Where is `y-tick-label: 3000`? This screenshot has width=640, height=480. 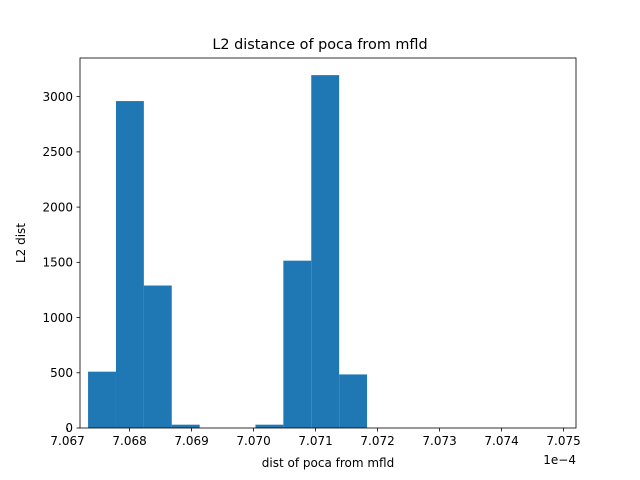
y-tick-label: 3000 is located at coordinates (57, 97).